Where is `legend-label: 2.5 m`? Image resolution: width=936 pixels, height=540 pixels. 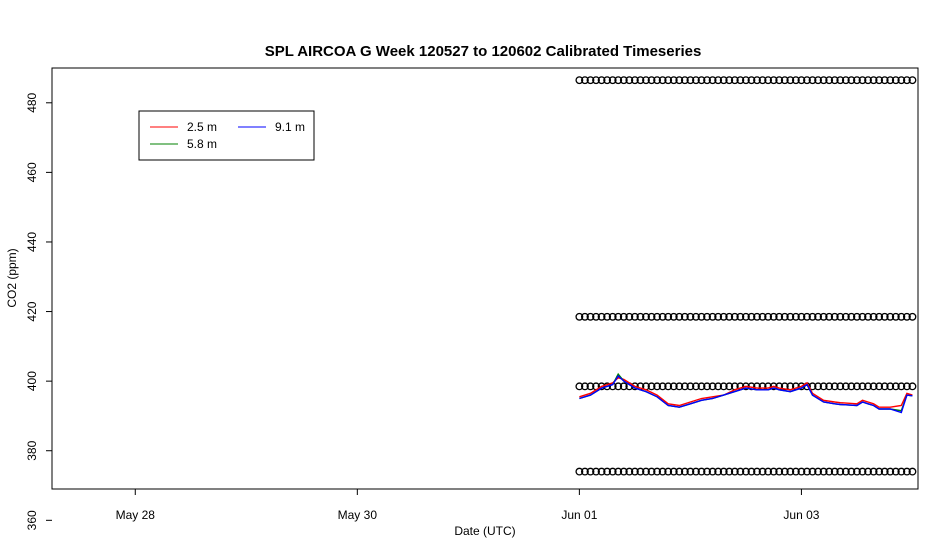 legend-label: 2.5 m is located at coordinates (202, 127).